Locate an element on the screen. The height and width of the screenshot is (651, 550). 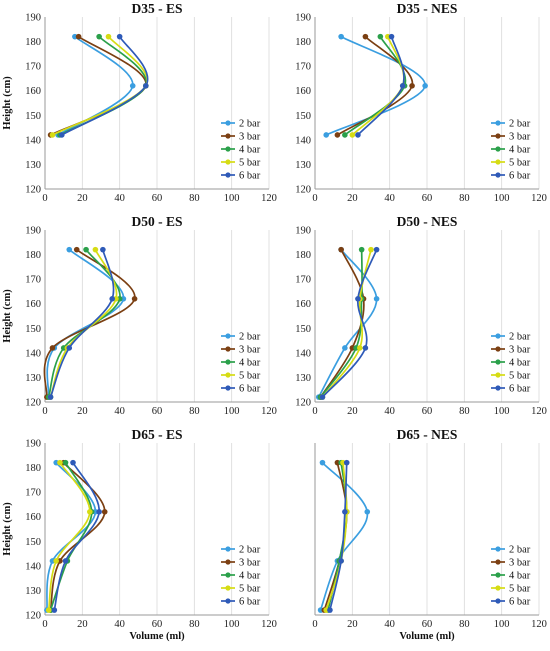
chart-title: D35 - ES is located at coordinates (156, 8).